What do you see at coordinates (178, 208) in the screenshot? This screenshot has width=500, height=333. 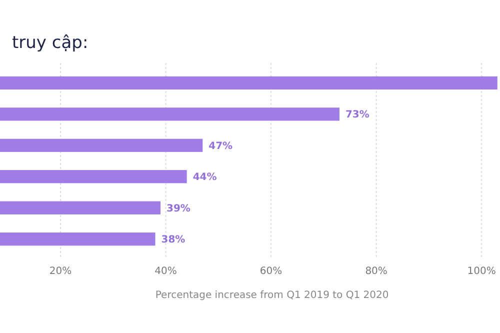 I see `data-label: 39%` at bounding box center [178, 208].